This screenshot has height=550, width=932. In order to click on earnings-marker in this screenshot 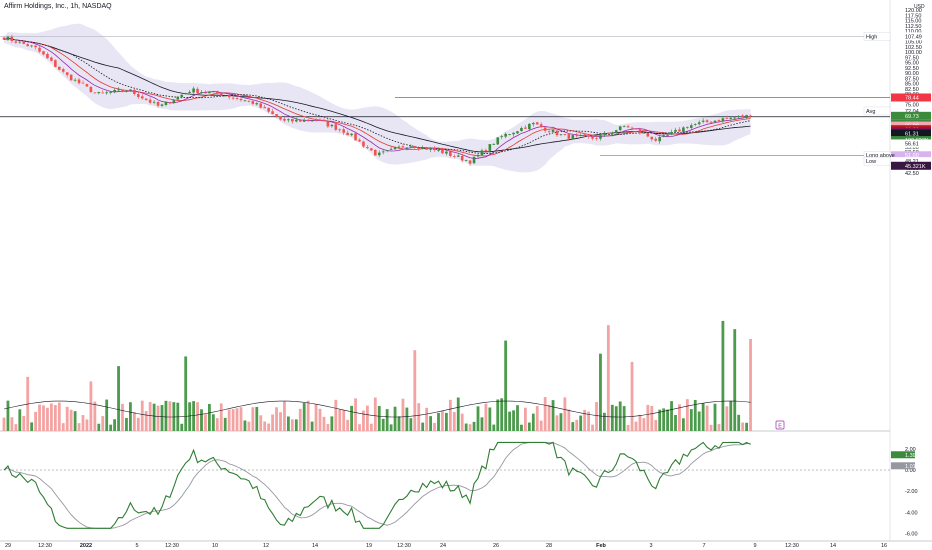, I will do `click(780, 425)`.